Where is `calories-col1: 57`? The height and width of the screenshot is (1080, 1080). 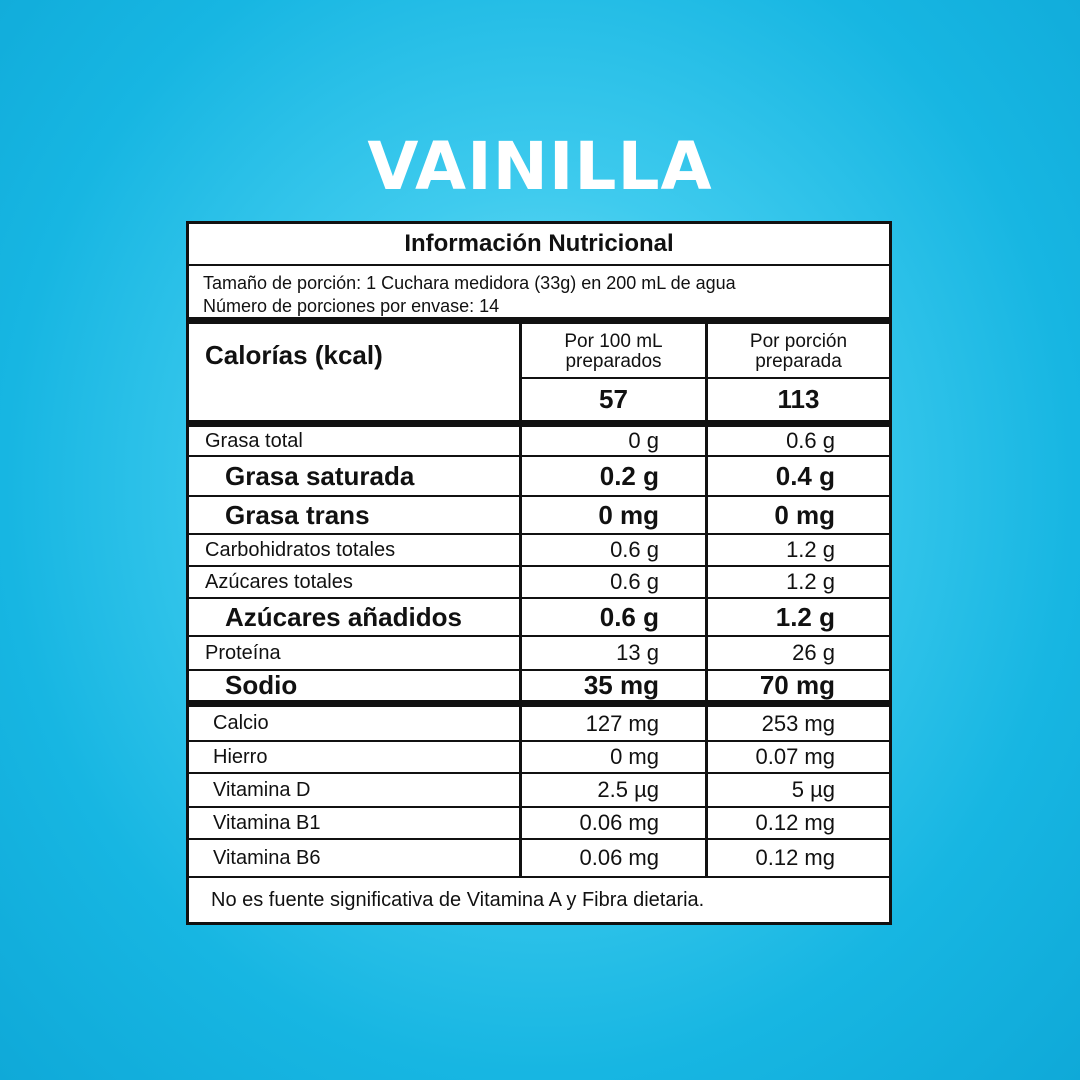 calories-col1: 57 is located at coordinates (613, 399).